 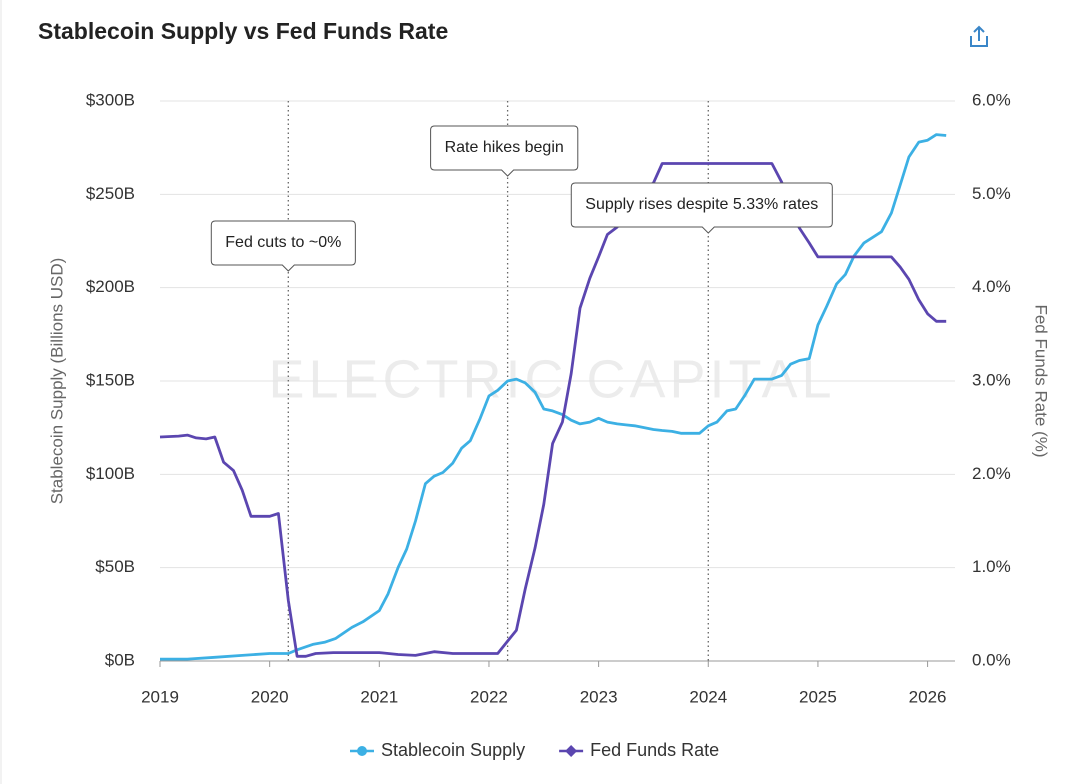 What do you see at coordinates (979, 41) in the screenshot?
I see `share-icon-box` at bounding box center [979, 41].